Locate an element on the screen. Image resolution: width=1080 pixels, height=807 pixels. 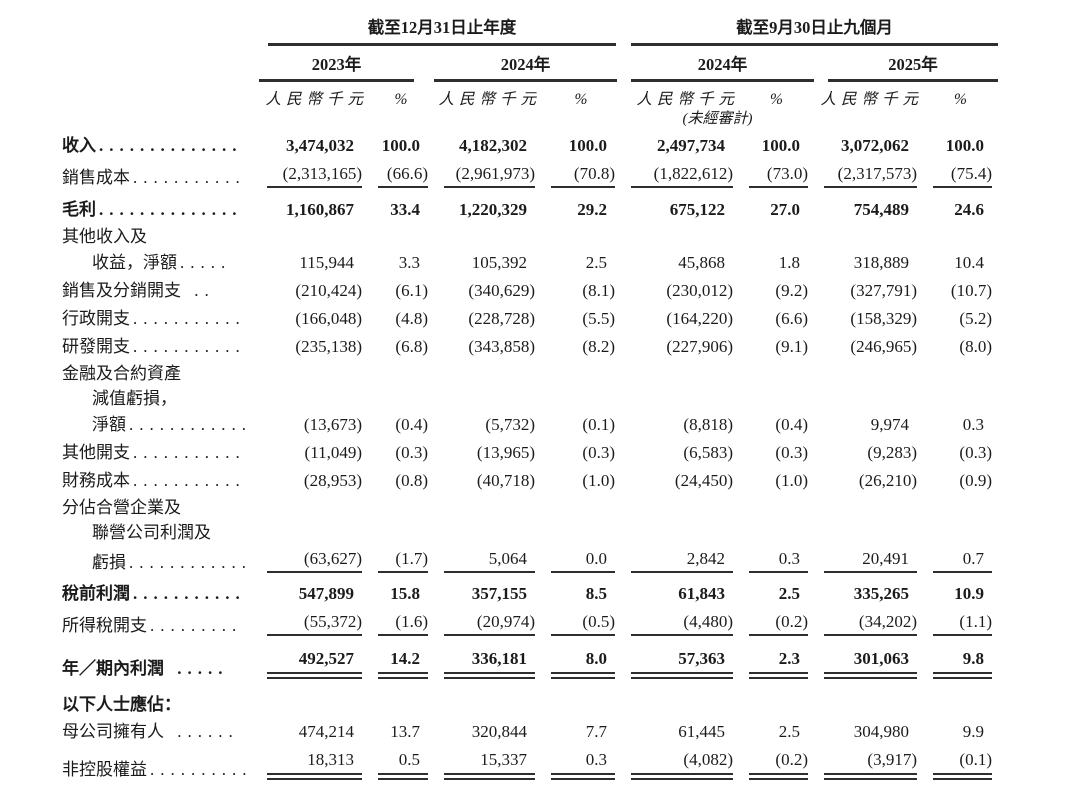
amount-value: 304,980 is located at coordinates (881, 731).